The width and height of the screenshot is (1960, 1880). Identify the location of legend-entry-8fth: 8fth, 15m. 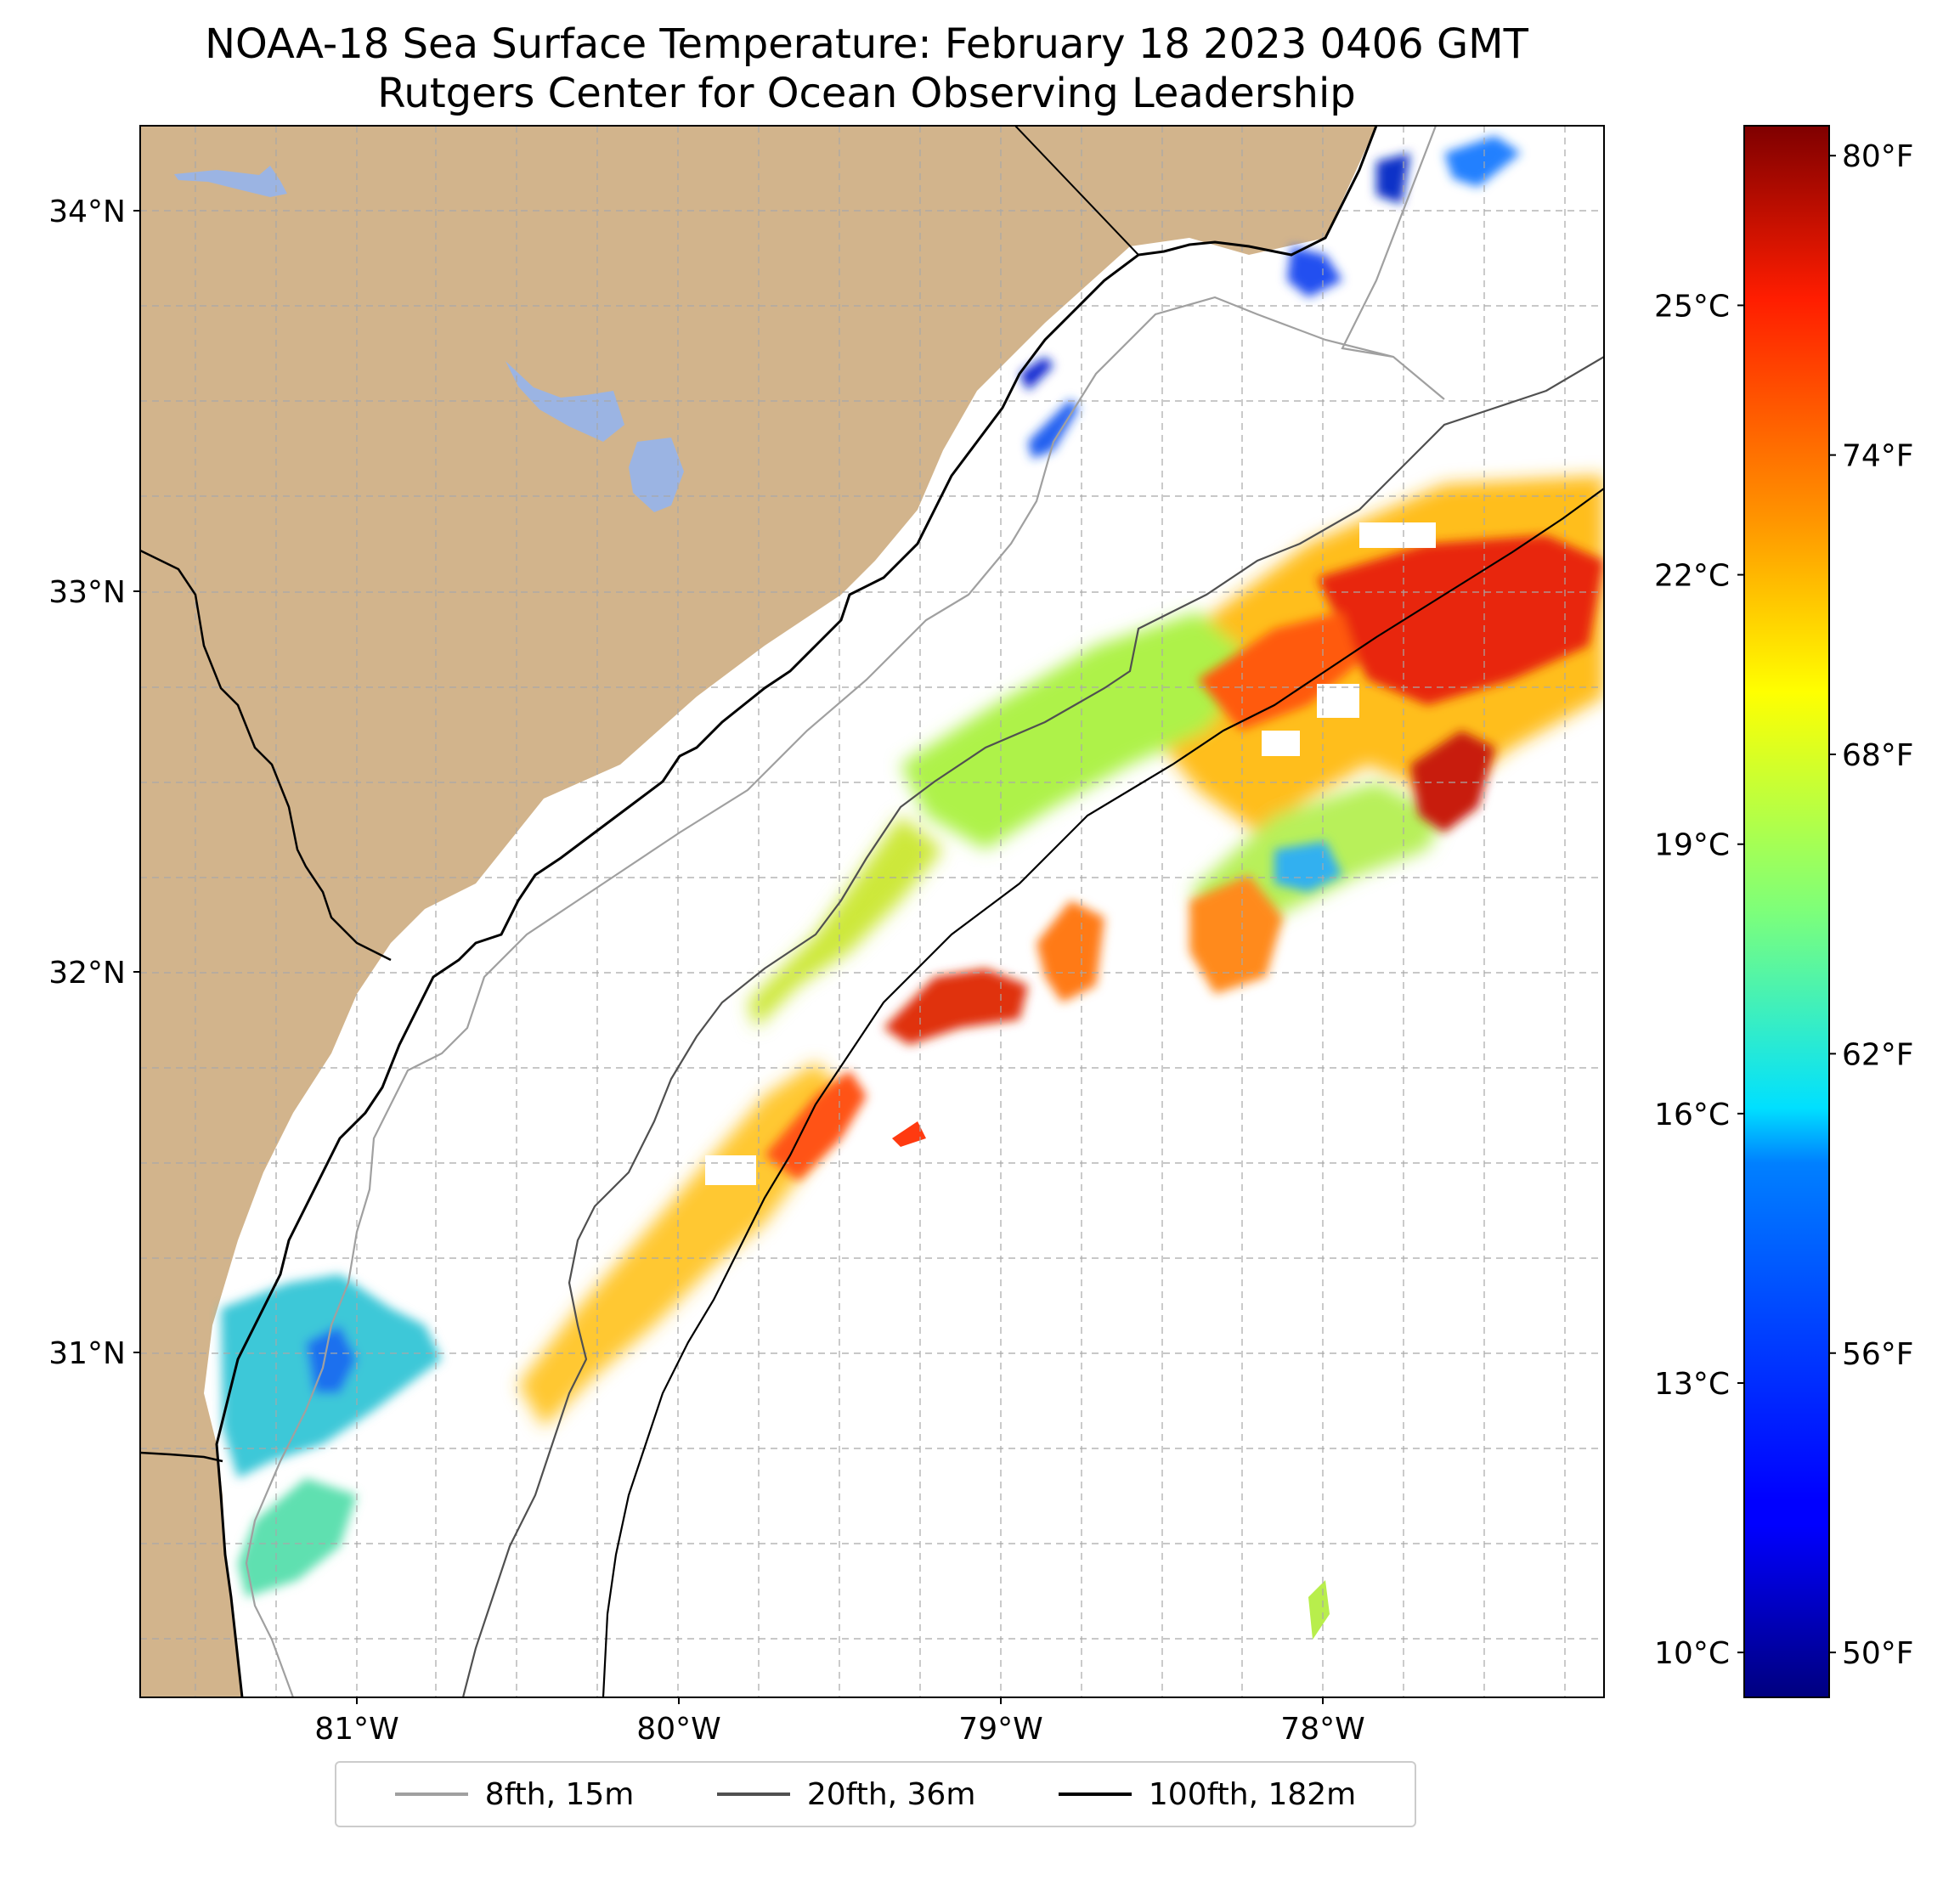
(515, 1794).